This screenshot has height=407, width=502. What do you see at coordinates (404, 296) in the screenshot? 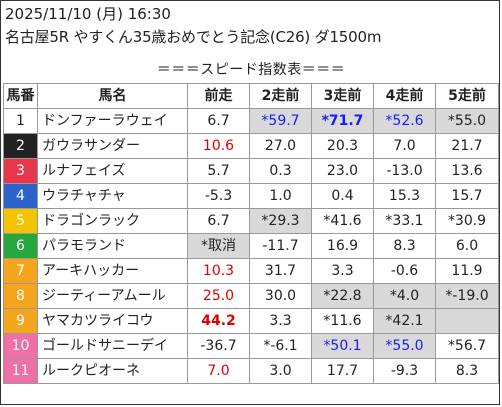
I see `speed-index-cell: *4.0` at bounding box center [404, 296].